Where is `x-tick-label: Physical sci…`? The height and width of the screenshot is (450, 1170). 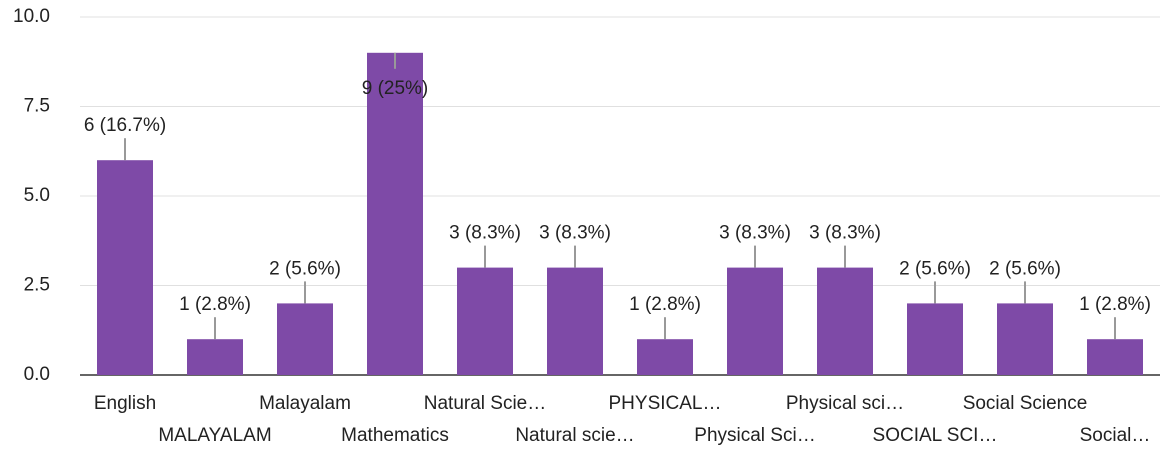 x-tick-label: Physical sci… is located at coordinates (845, 403).